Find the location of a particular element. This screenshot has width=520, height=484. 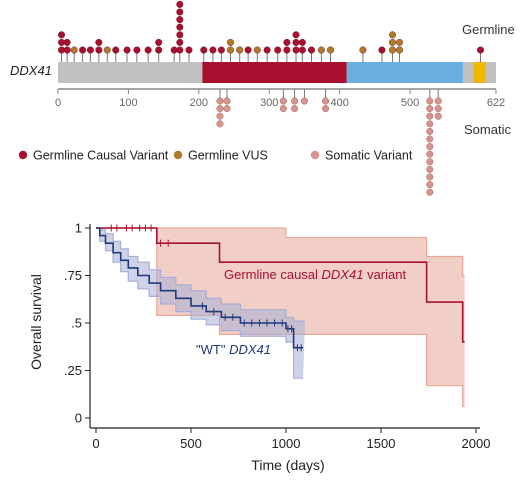

y-tick-label: .75 is located at coordinates (73, 275).